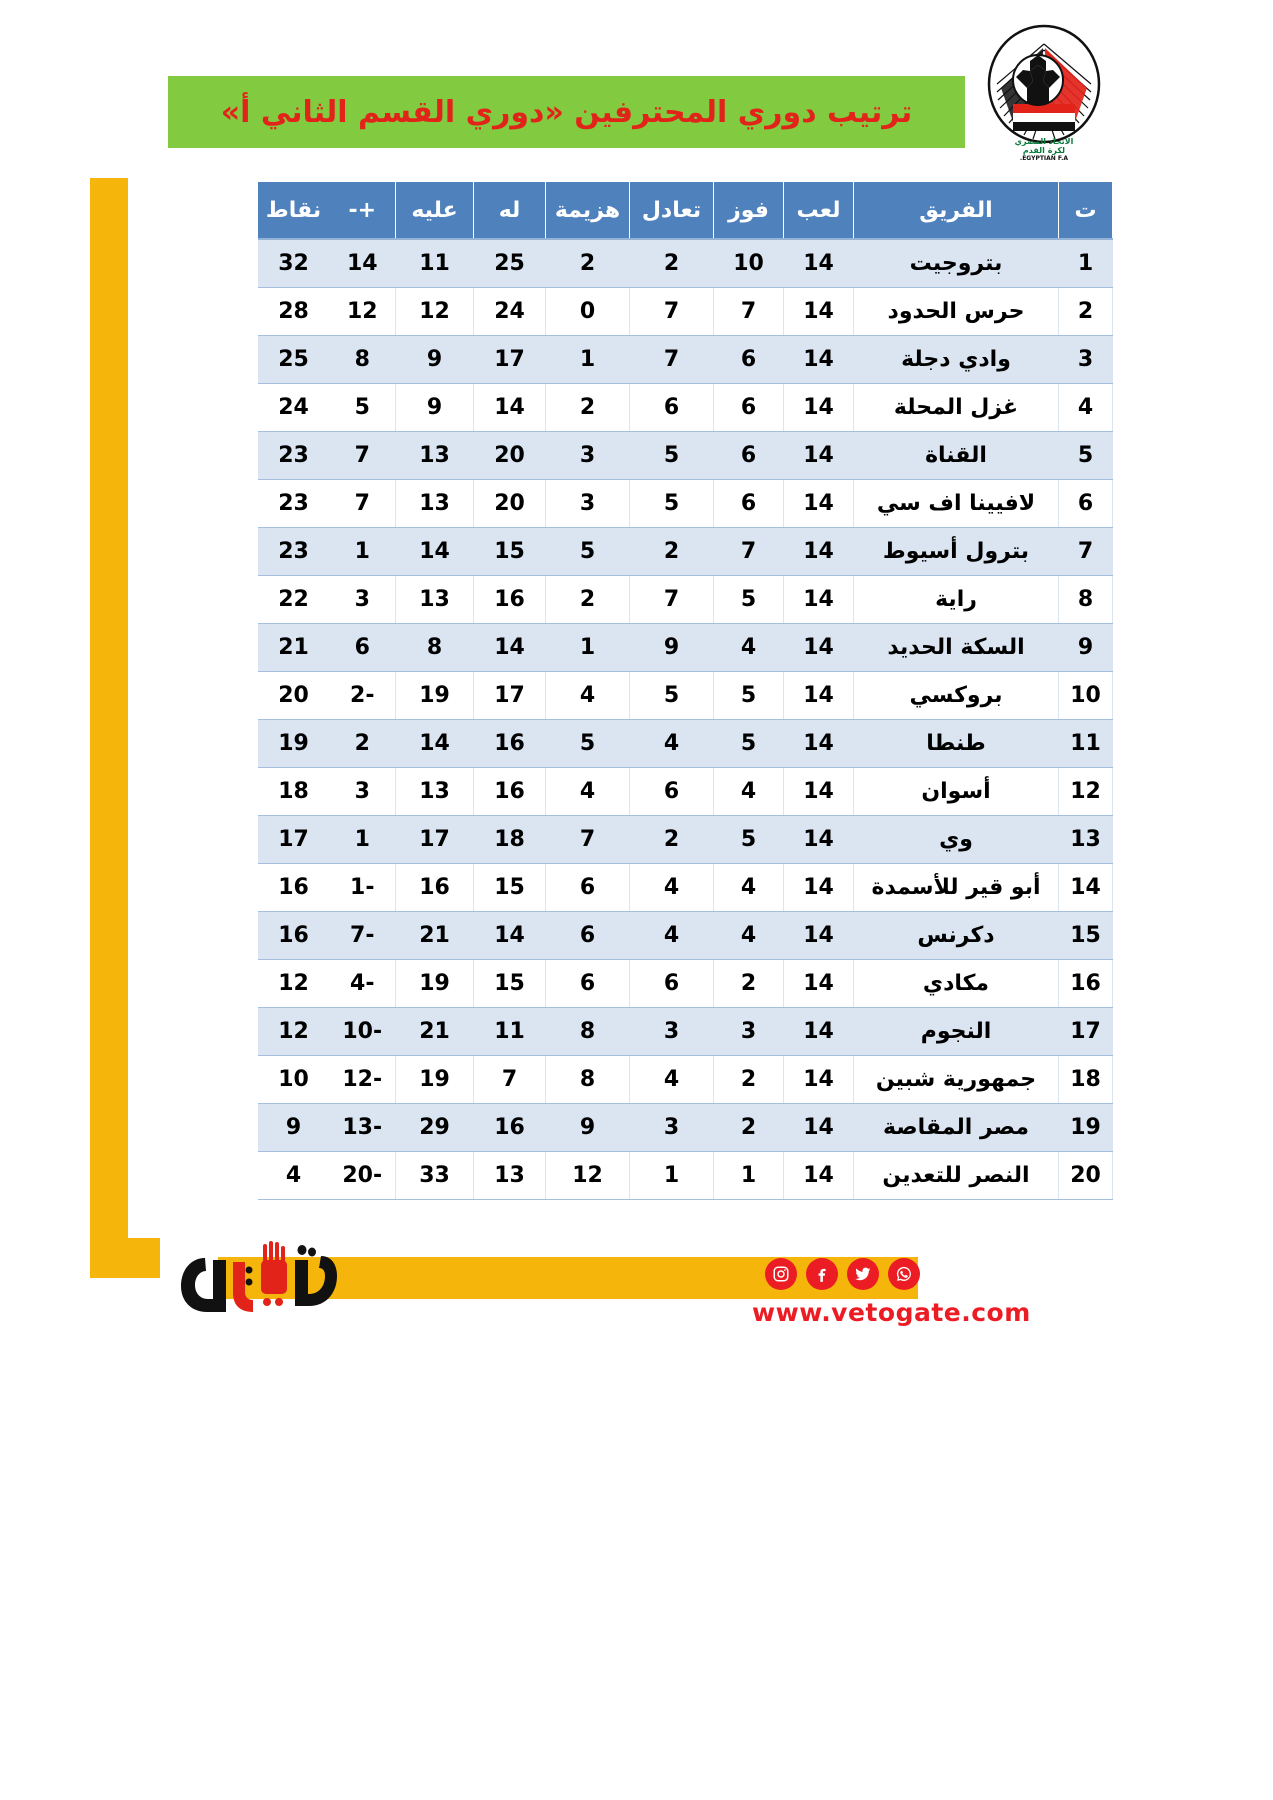  Describe the element at coordinates (748, 455) in the screenshot. I see `cell-w: 6` at that location.